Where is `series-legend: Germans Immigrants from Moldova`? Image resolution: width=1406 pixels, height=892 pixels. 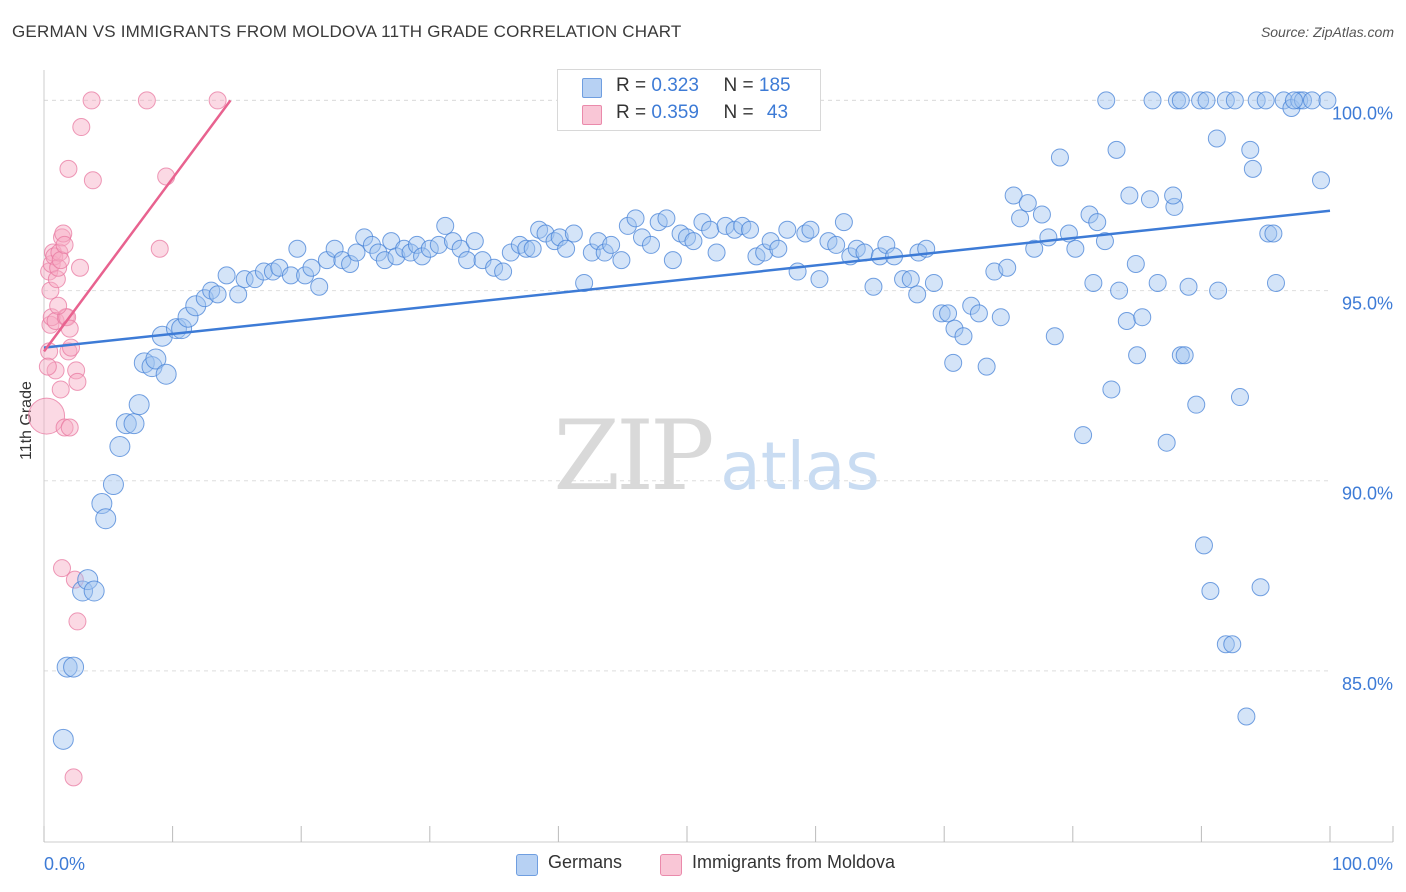
series-legend: Germans Immigrants from Moldova is located at coordinates (703, 865).